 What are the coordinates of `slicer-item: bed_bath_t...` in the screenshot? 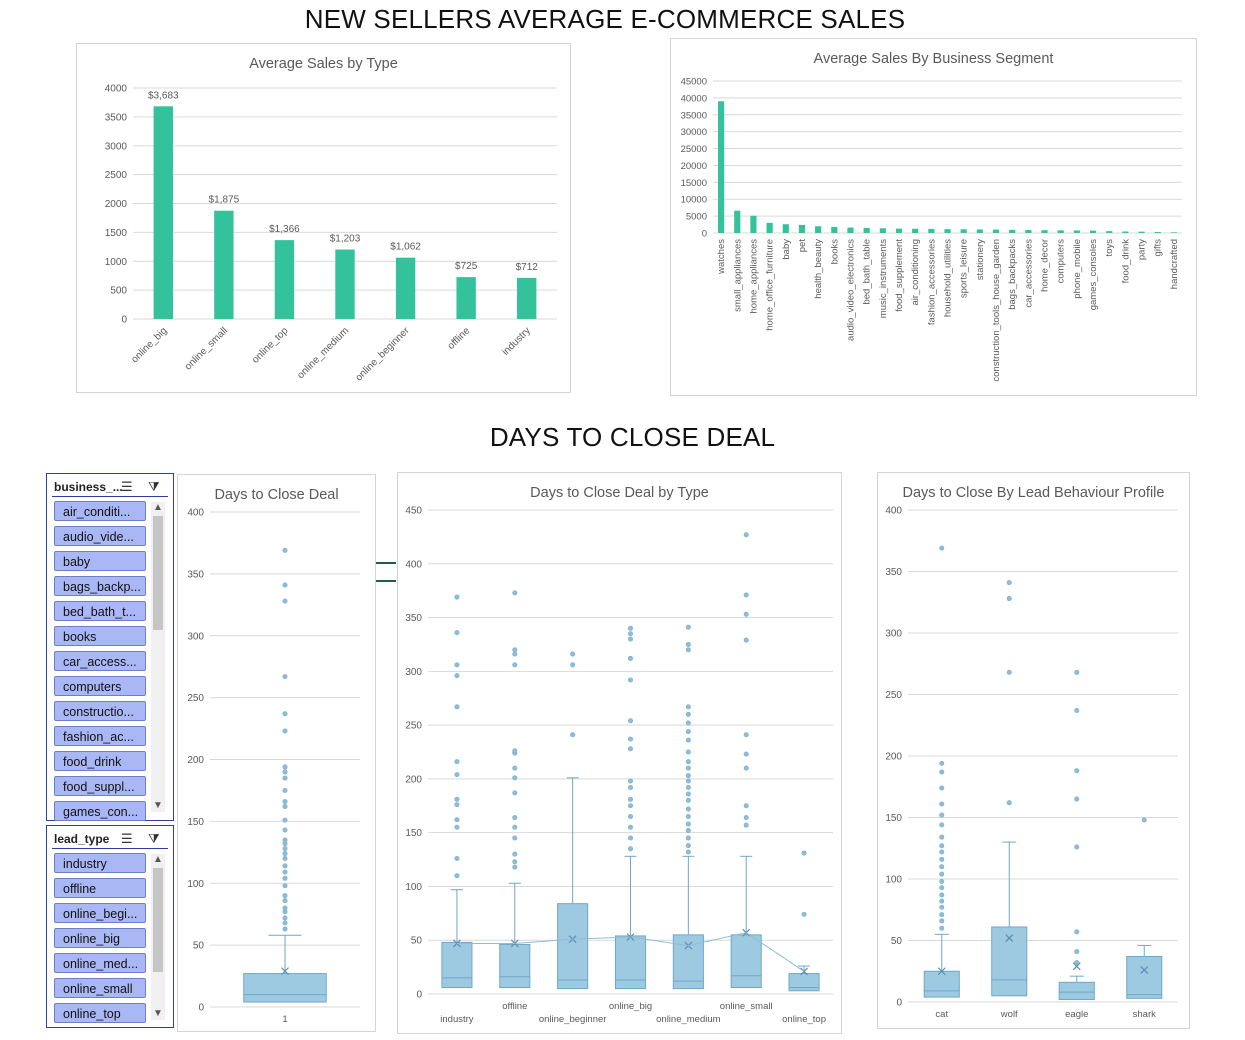 It's located at (100, 611).